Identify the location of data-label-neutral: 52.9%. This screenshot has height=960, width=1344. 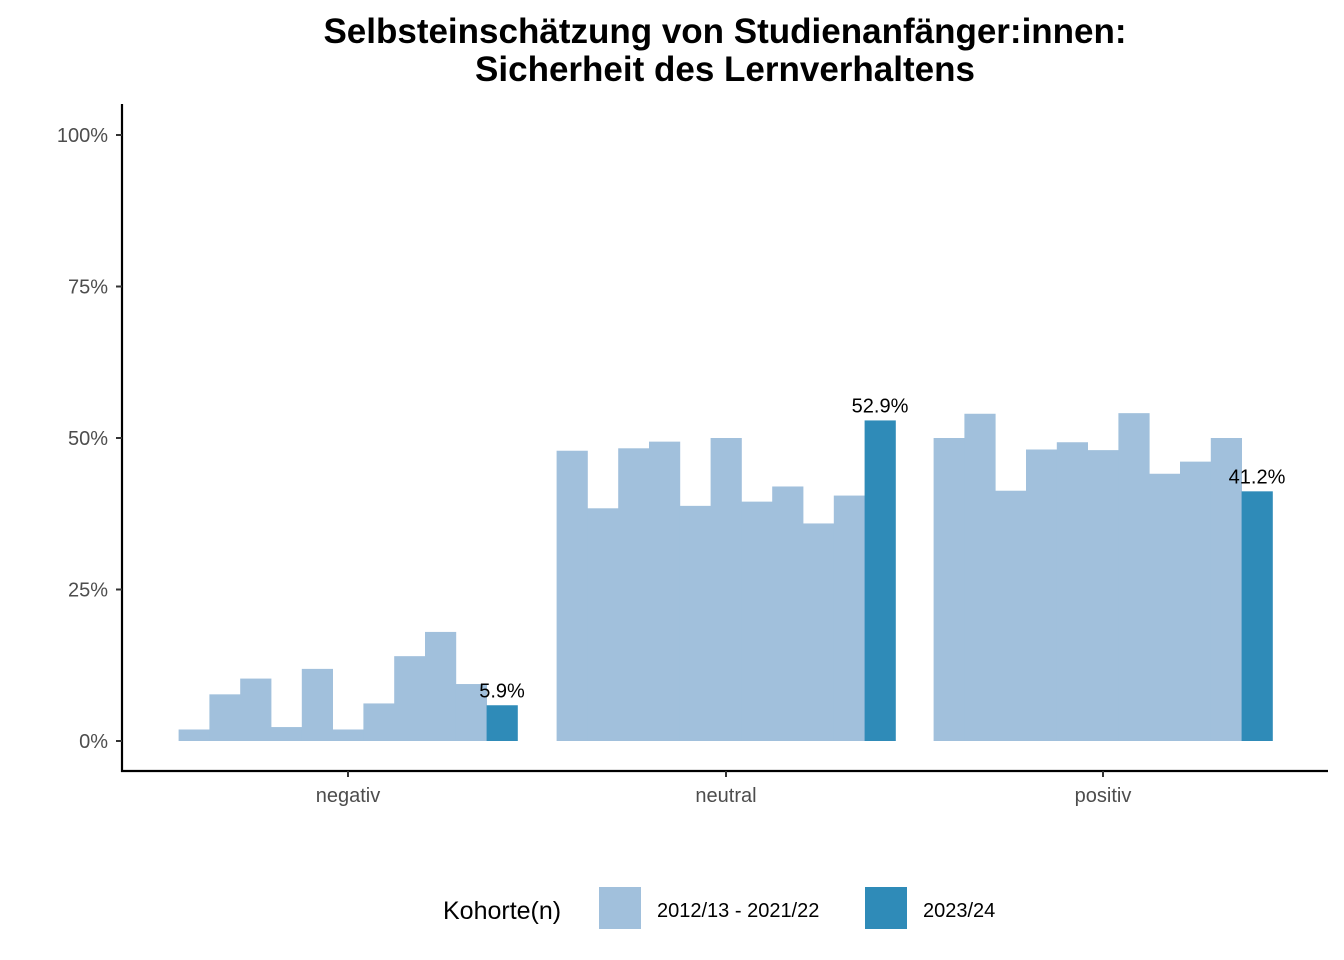
(880, 406).